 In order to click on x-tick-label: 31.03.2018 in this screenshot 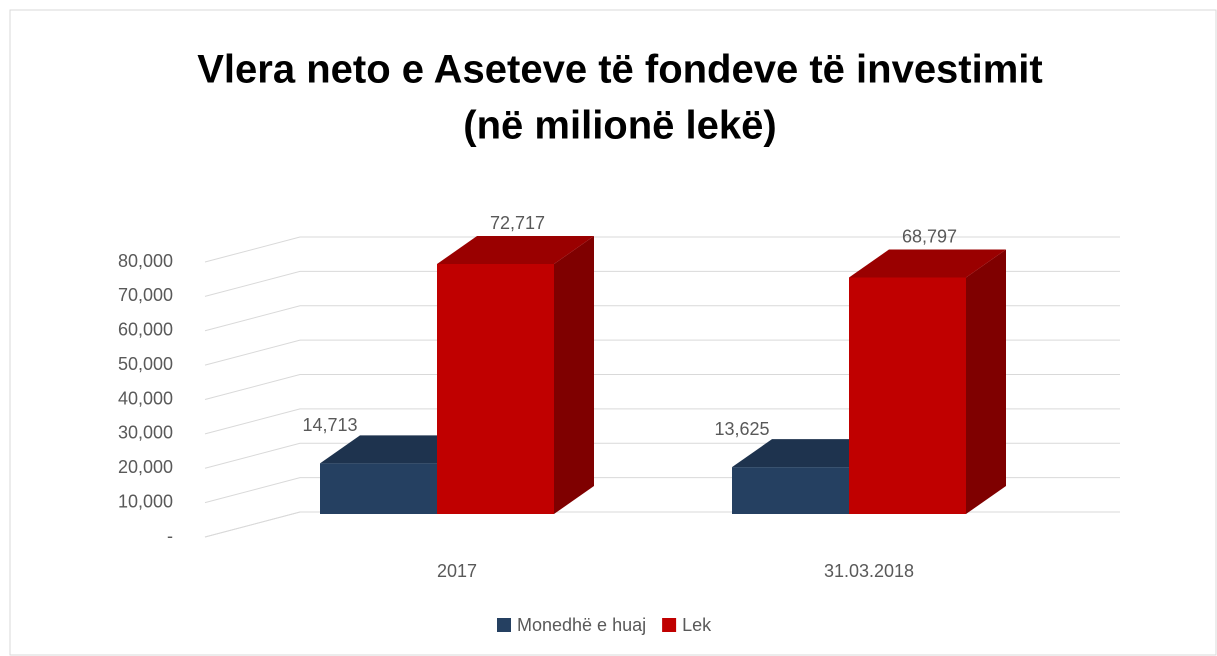, I will do `click(869, 571)`.